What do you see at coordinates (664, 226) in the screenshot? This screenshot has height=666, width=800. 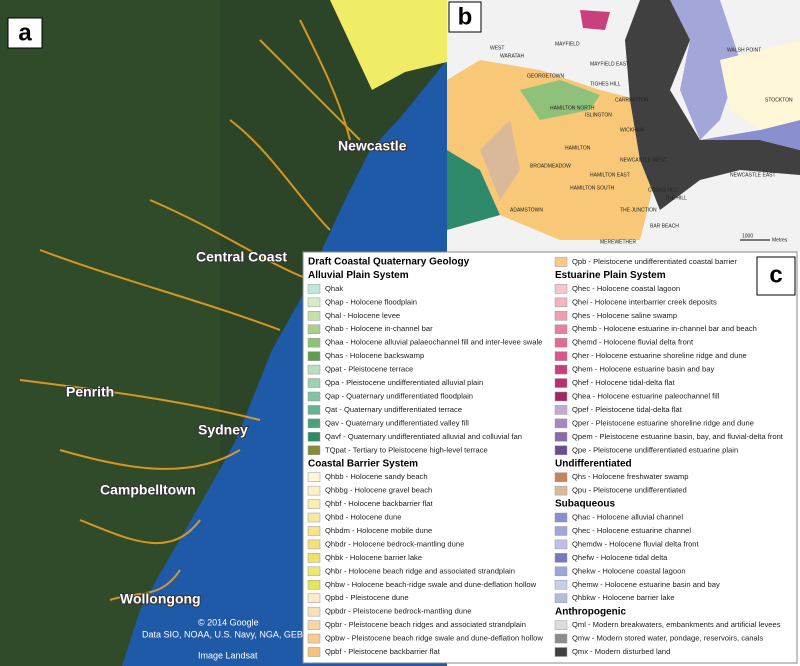 I see `place-label: BAR BEACH` at bounding box center [664, 226].